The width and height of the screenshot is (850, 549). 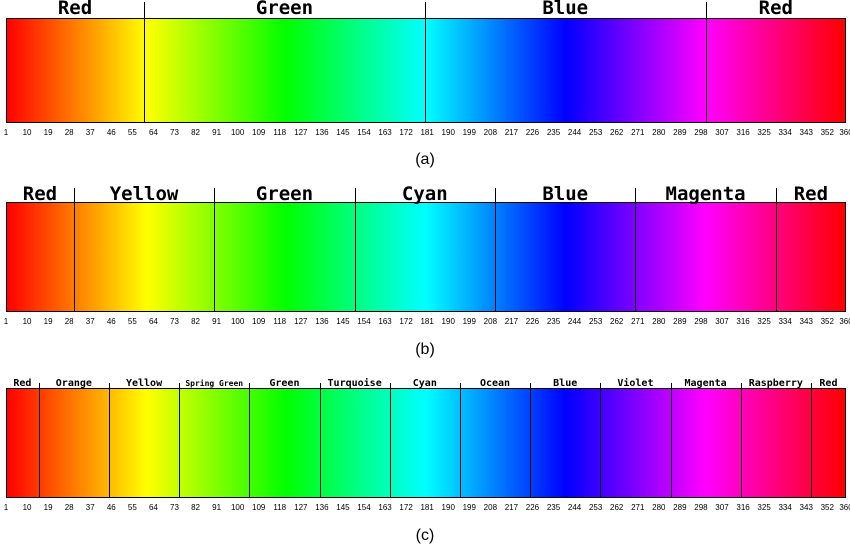 What do you see at coordinates (364, 321) in the screenshot?
I see `hue-tick-label: 154` at bounding box center [364, 321].